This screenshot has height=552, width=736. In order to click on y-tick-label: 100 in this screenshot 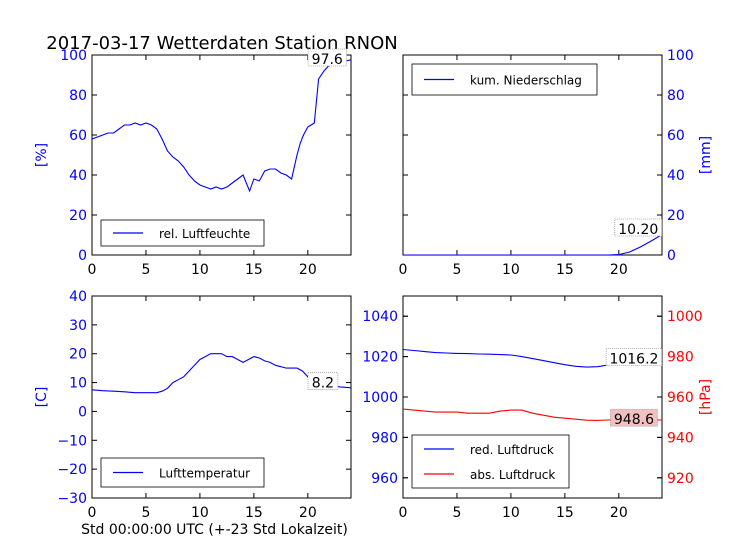, I will do `click(73, 56)`.